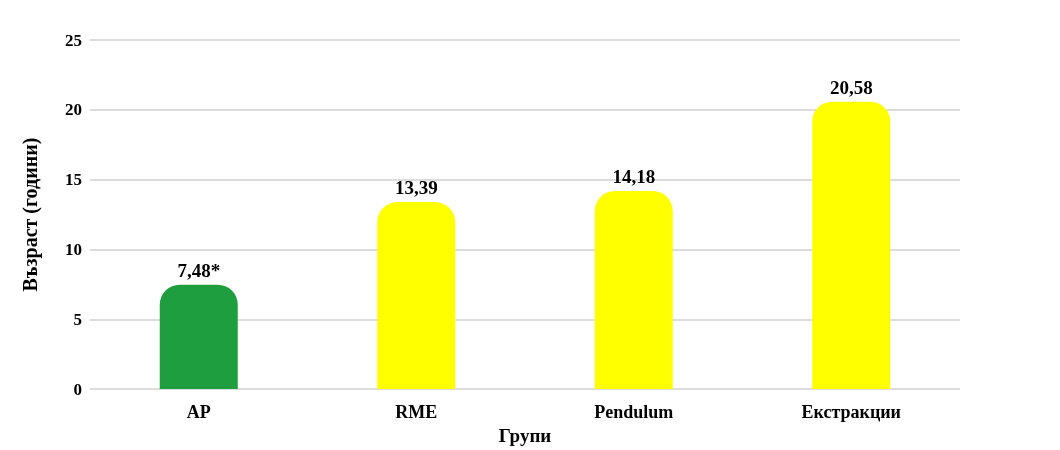 This screenshot has height=450, width=1060. I want to click on data-label: 7,48*, so click(199, 270).